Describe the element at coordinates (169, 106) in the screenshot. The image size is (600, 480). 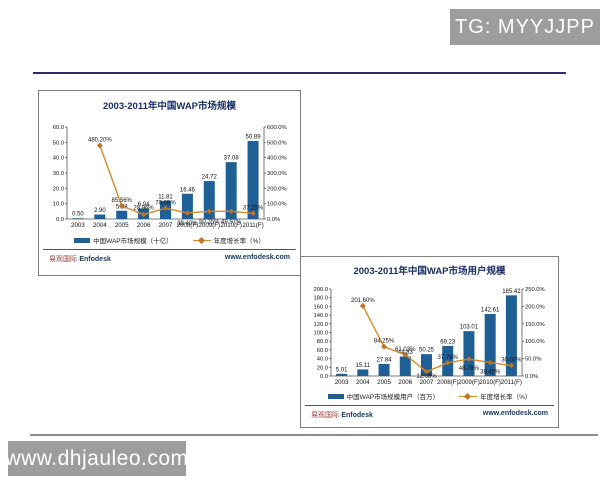
I see `chart-title: 2003-2011年中国WAP市场规模` at that location.